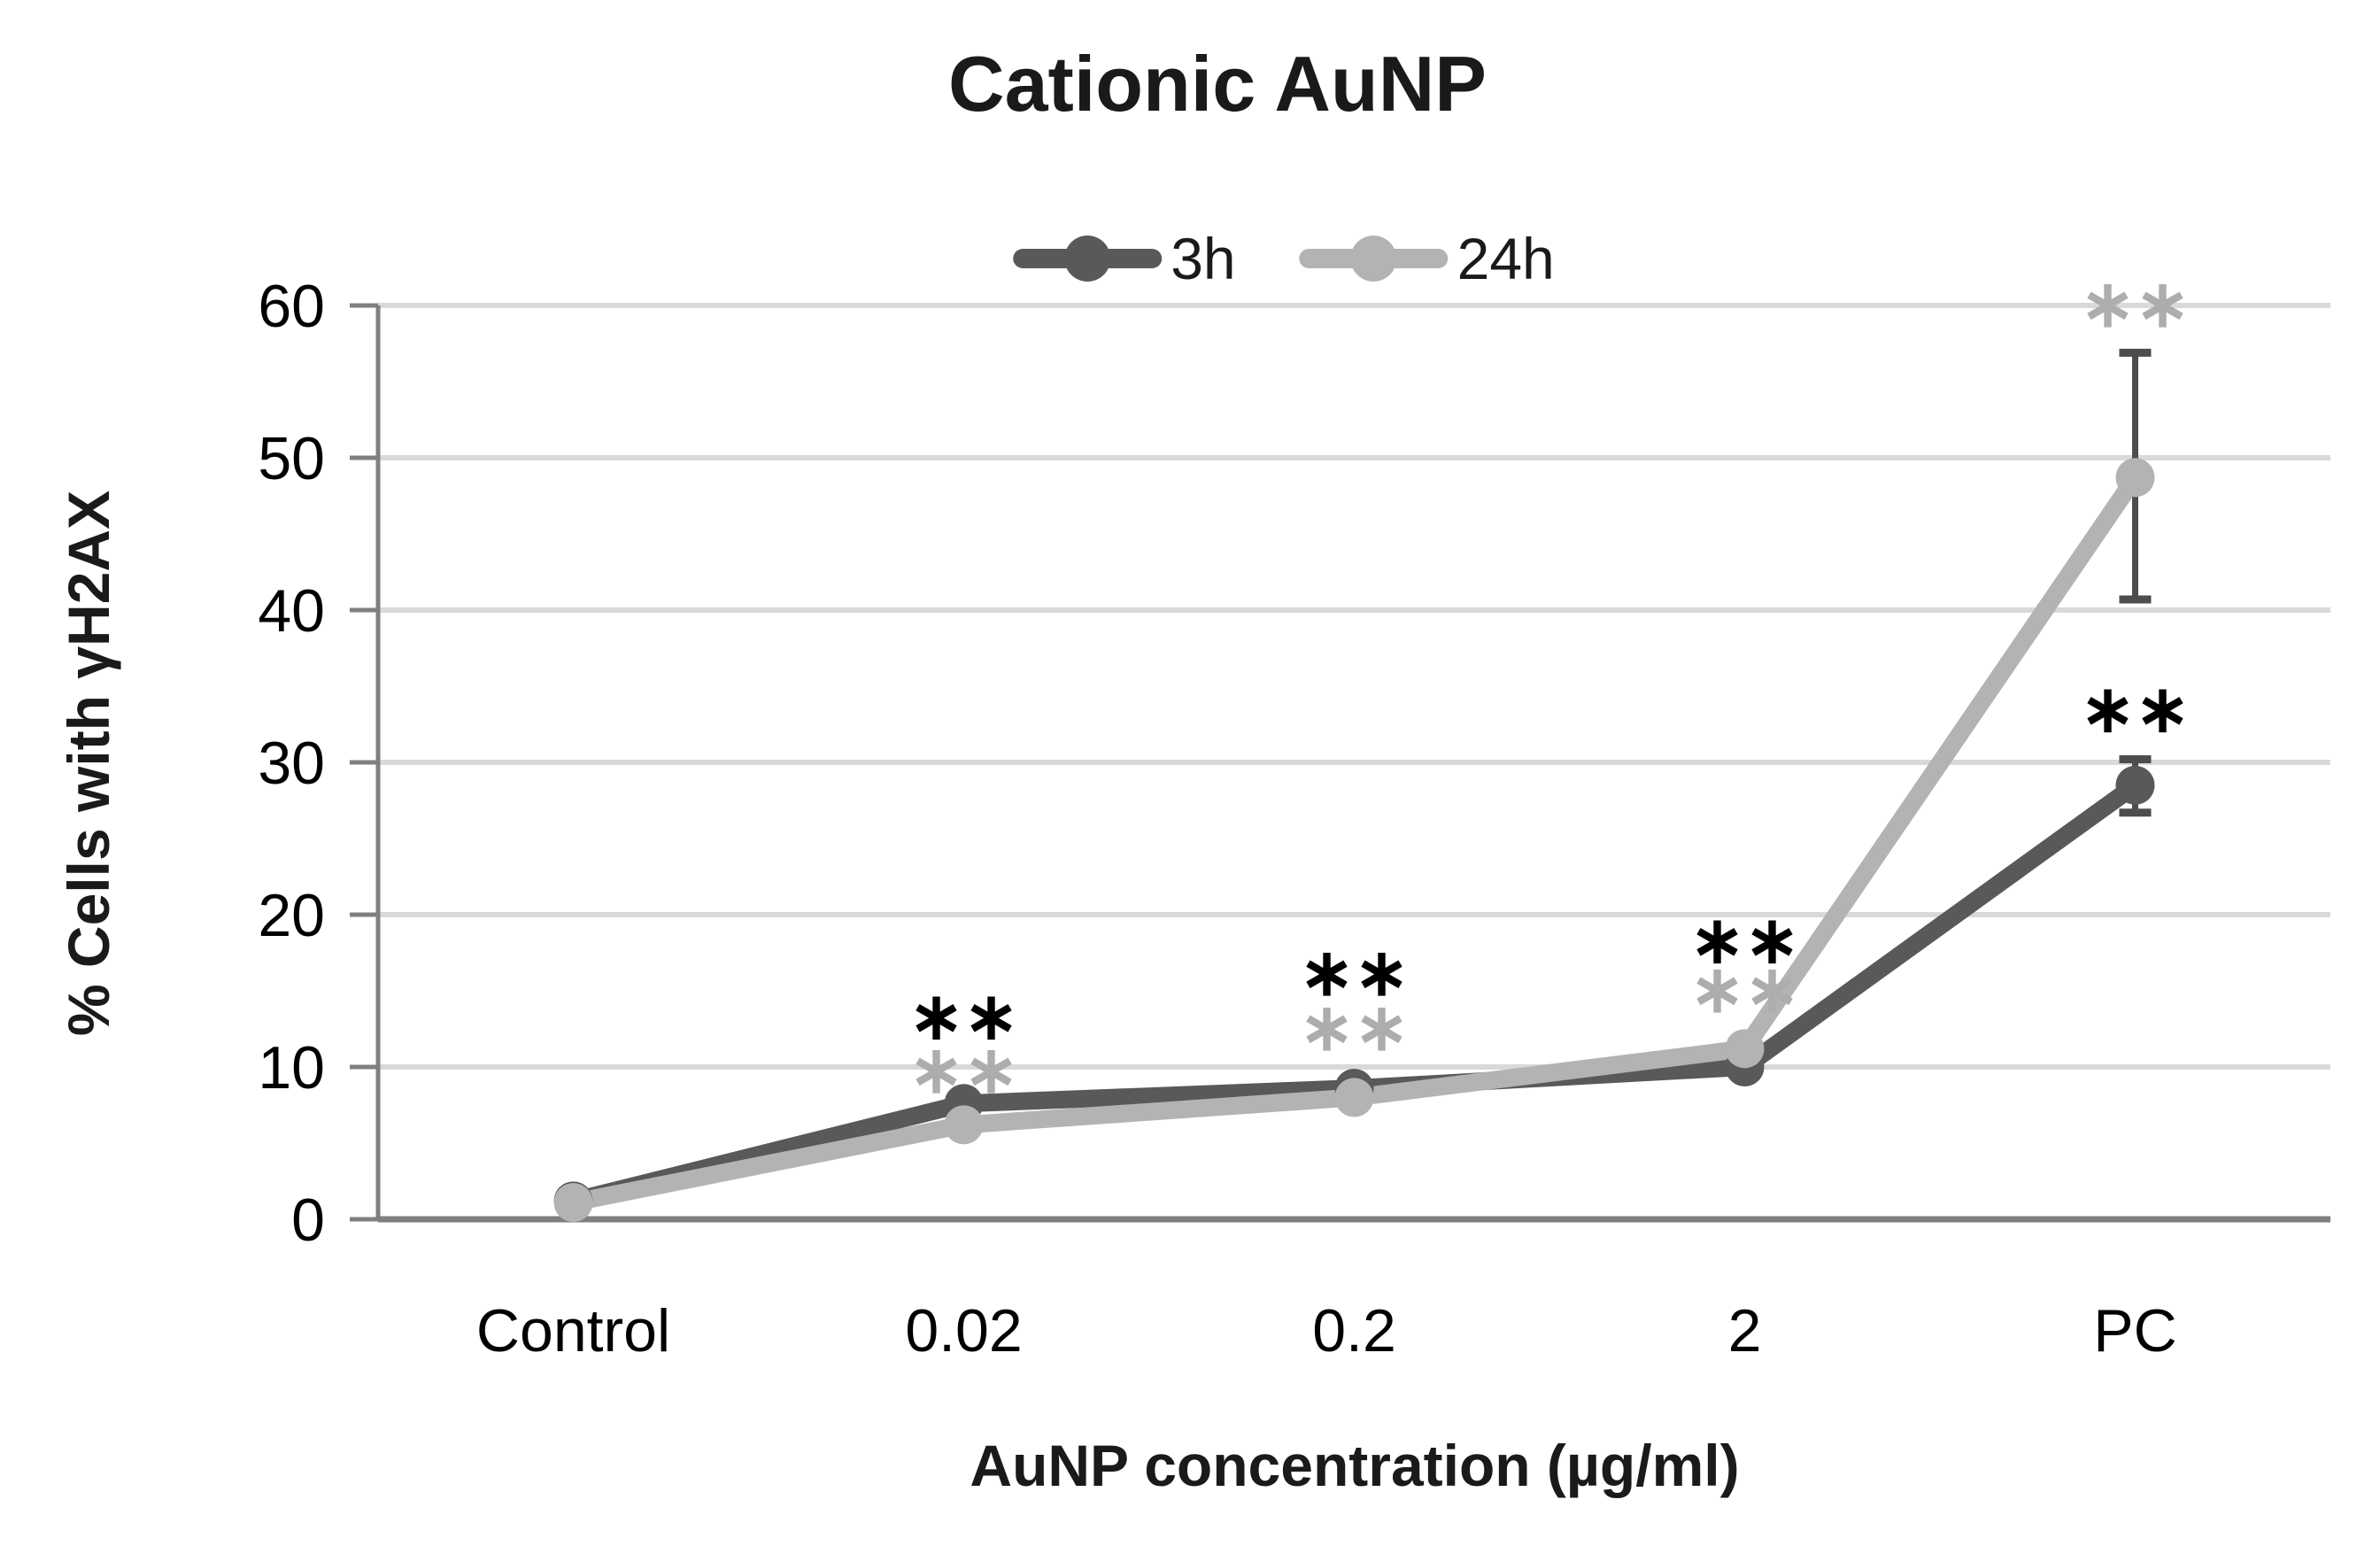 The height and width of the screenshot is (1546, 2380). What do you see at coordinates (291, 1068) in the screenshot?
I see `y-tick-label: 10` at bounding box center [291, 1068].